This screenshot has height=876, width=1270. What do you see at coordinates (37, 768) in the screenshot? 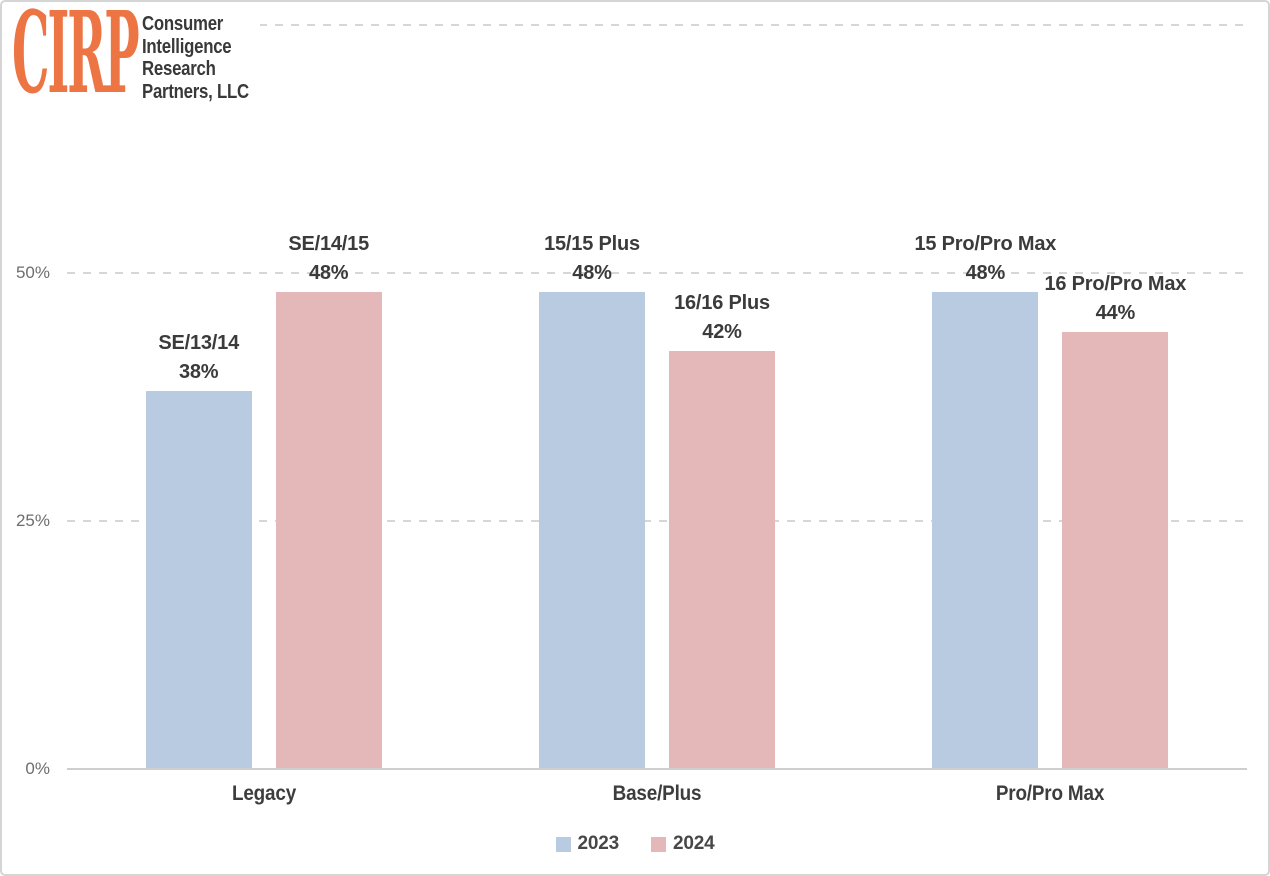
I see `y-tick-label-0: 0%` at bounding box center [37, 768].